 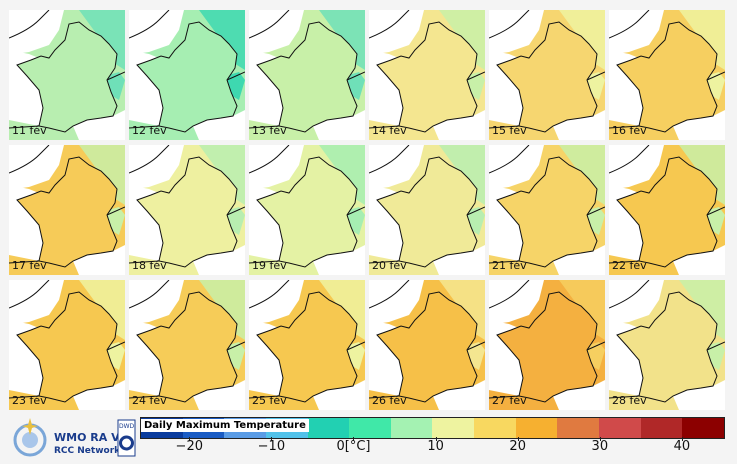 What do you see at coordinates (509, 400) in the screenshot?
I see `date-label: 27 fév` at bounding box center [509, 400].